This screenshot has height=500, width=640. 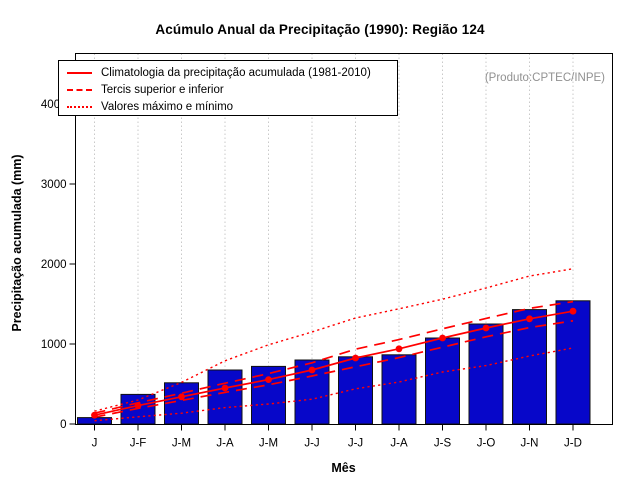 What do you see at coordinates (95, 444) in the screenshot?
I see `x-tick-label: J` at bounding box center [95, 444].